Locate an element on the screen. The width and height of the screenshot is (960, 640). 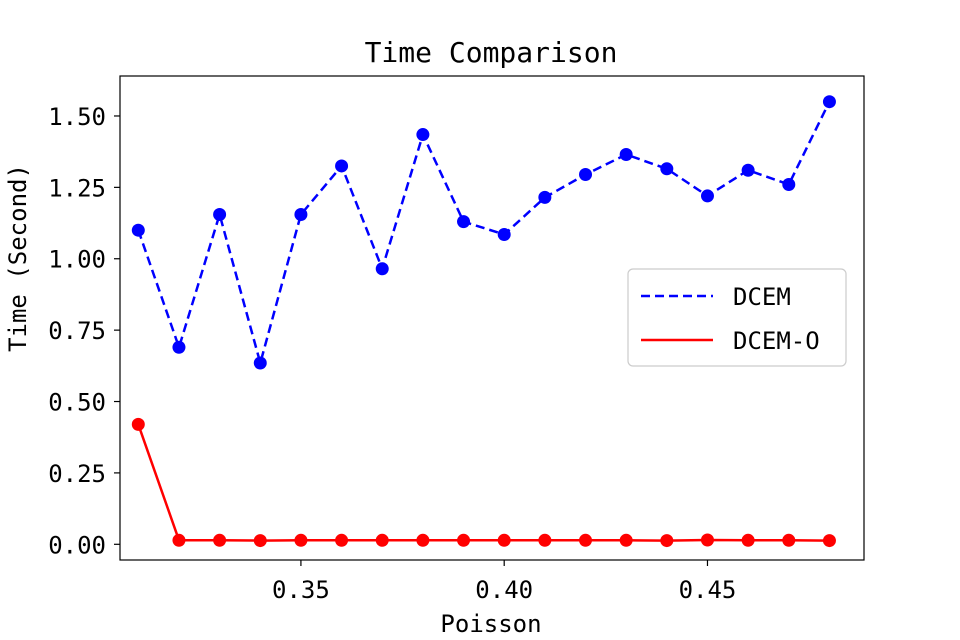
legend-label-dcem-o: DCEM-O is located at coordinates (776, 341).